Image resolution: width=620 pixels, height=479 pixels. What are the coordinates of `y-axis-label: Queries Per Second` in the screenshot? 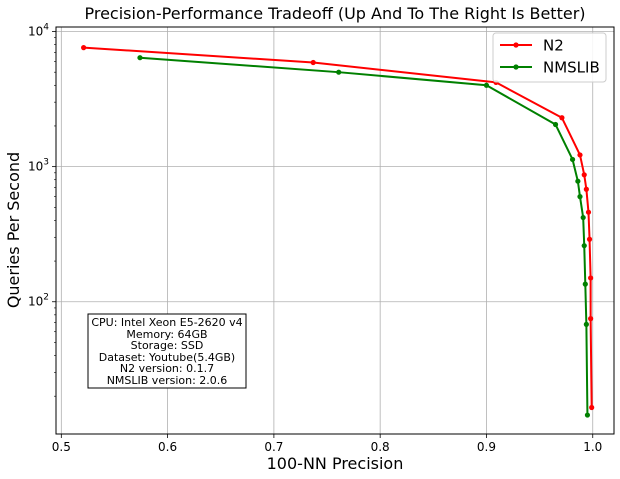 It's located at (13, 230).